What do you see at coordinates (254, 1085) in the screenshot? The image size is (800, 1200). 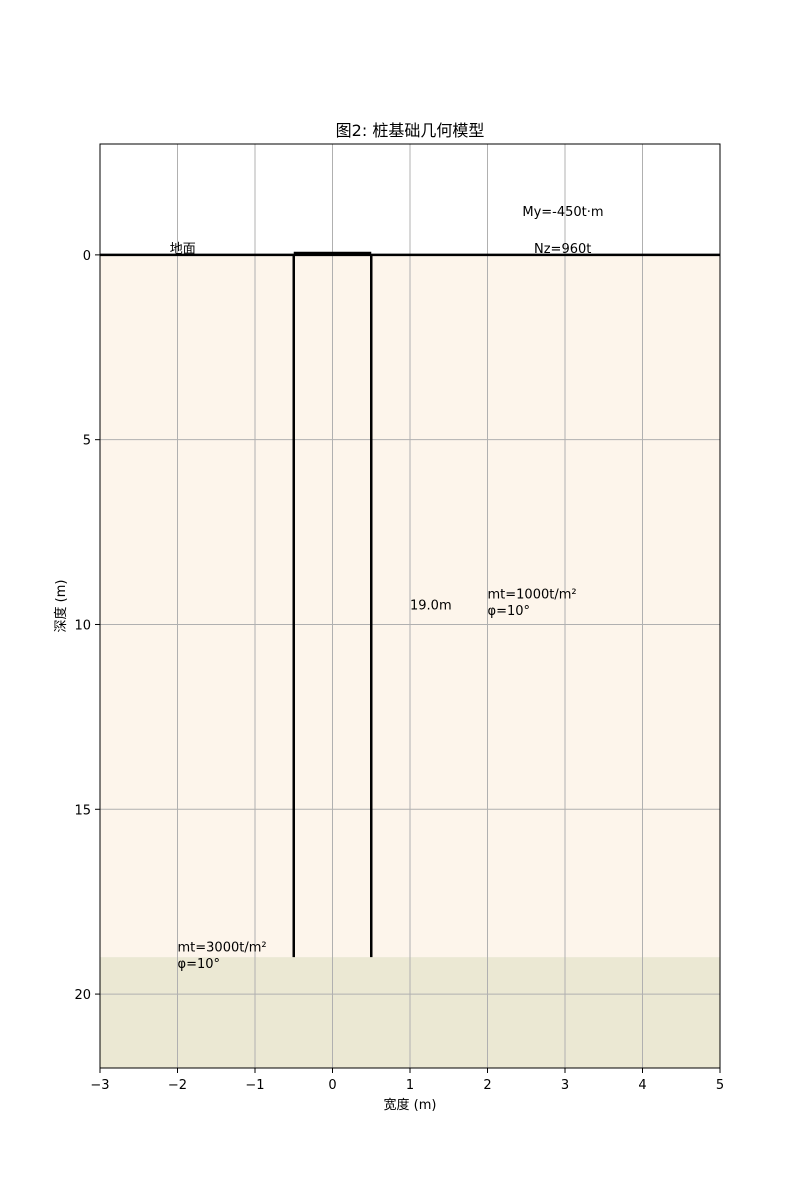 I see `x-tick-label: −1` at bounding box center [254, 1085].